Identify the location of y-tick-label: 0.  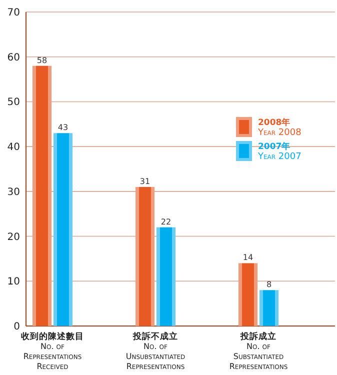
(17, 327).